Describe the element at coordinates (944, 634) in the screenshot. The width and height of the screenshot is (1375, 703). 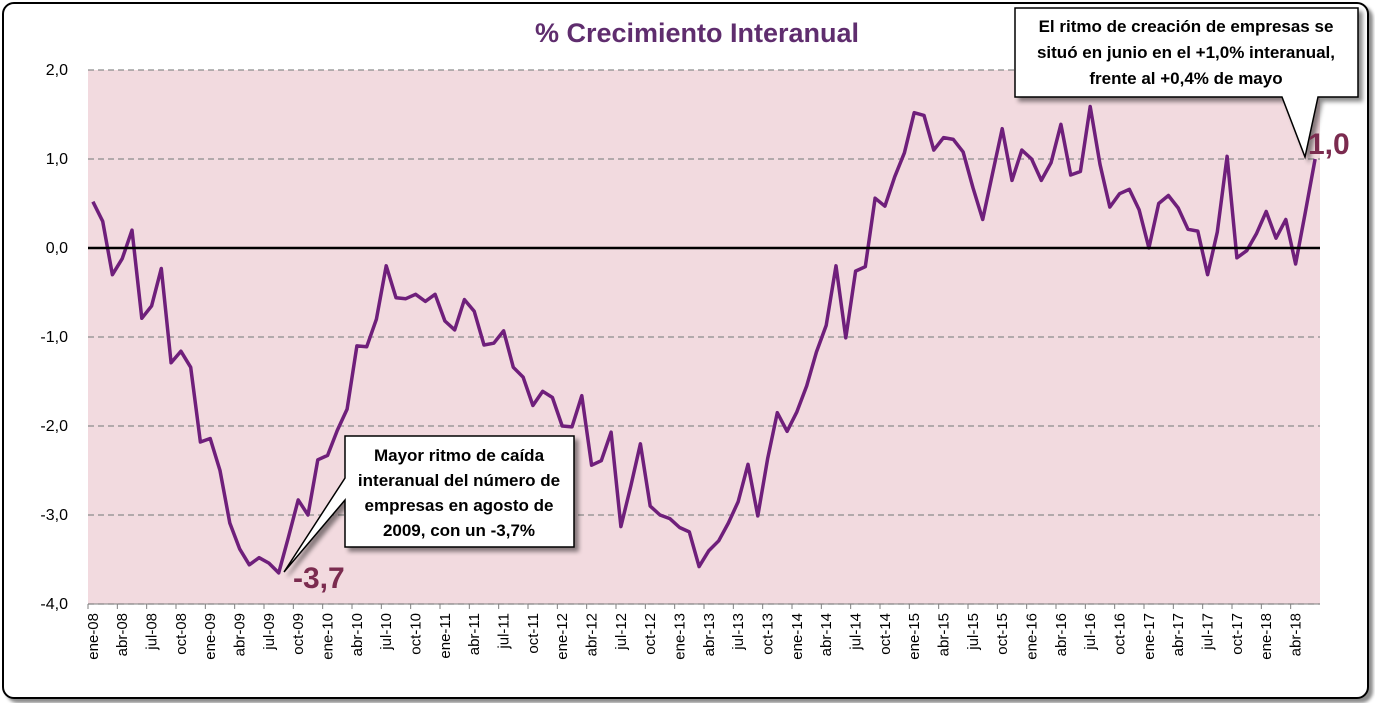
I see `x-tick-label: abr-15` at that location.